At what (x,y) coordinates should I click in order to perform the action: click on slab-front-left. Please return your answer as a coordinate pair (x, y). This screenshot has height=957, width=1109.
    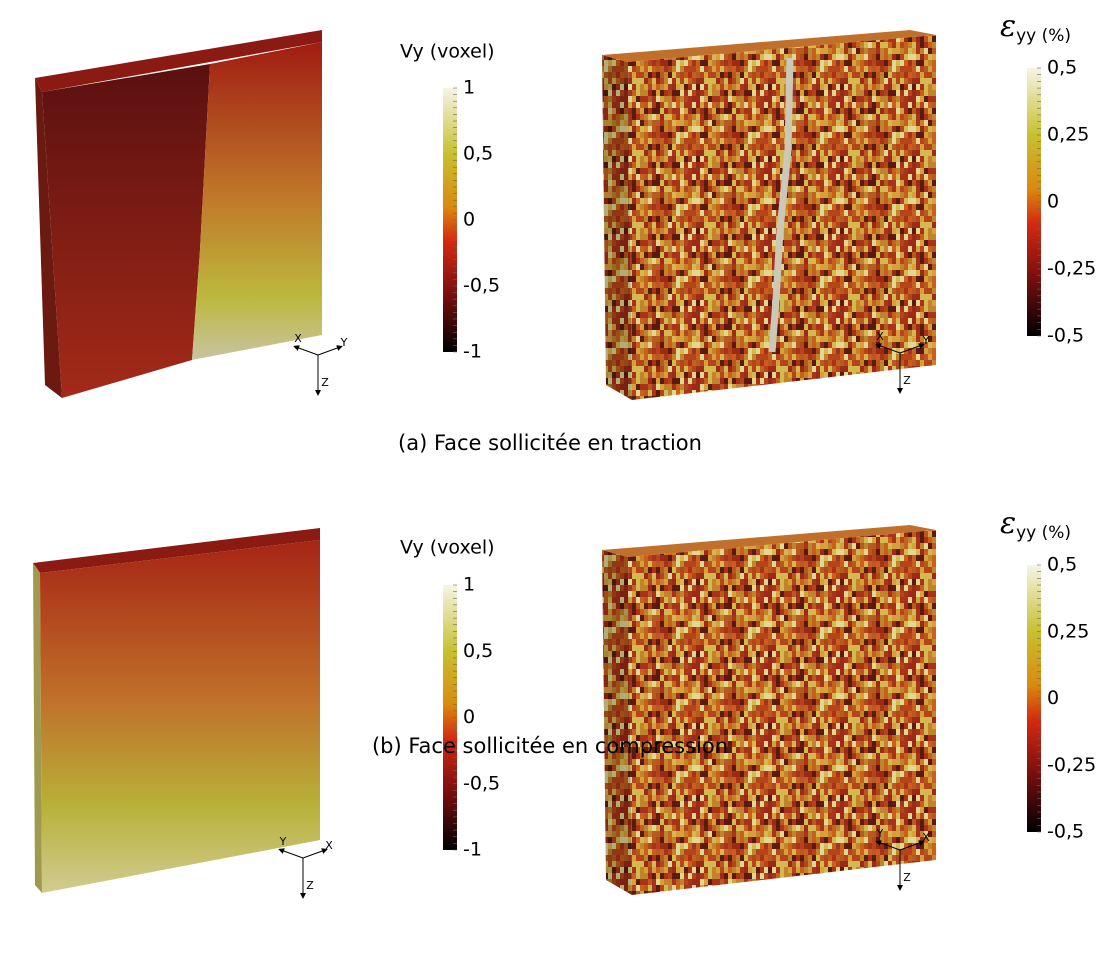
    Looking at the image, I should click on (126, 231).